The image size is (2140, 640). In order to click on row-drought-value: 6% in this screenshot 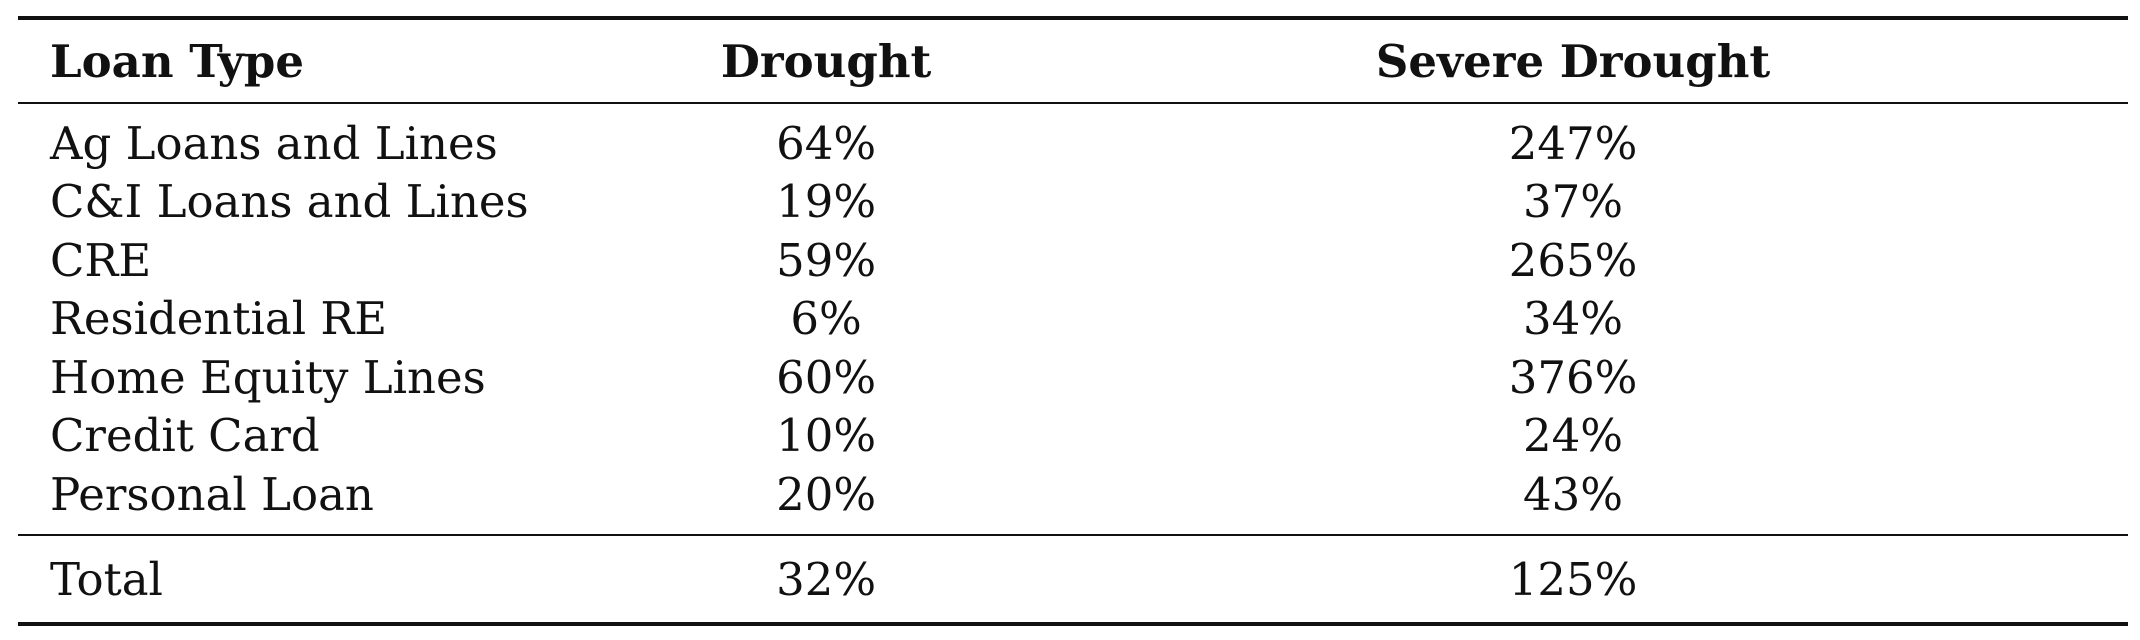, I will do `click(826, 319)`.